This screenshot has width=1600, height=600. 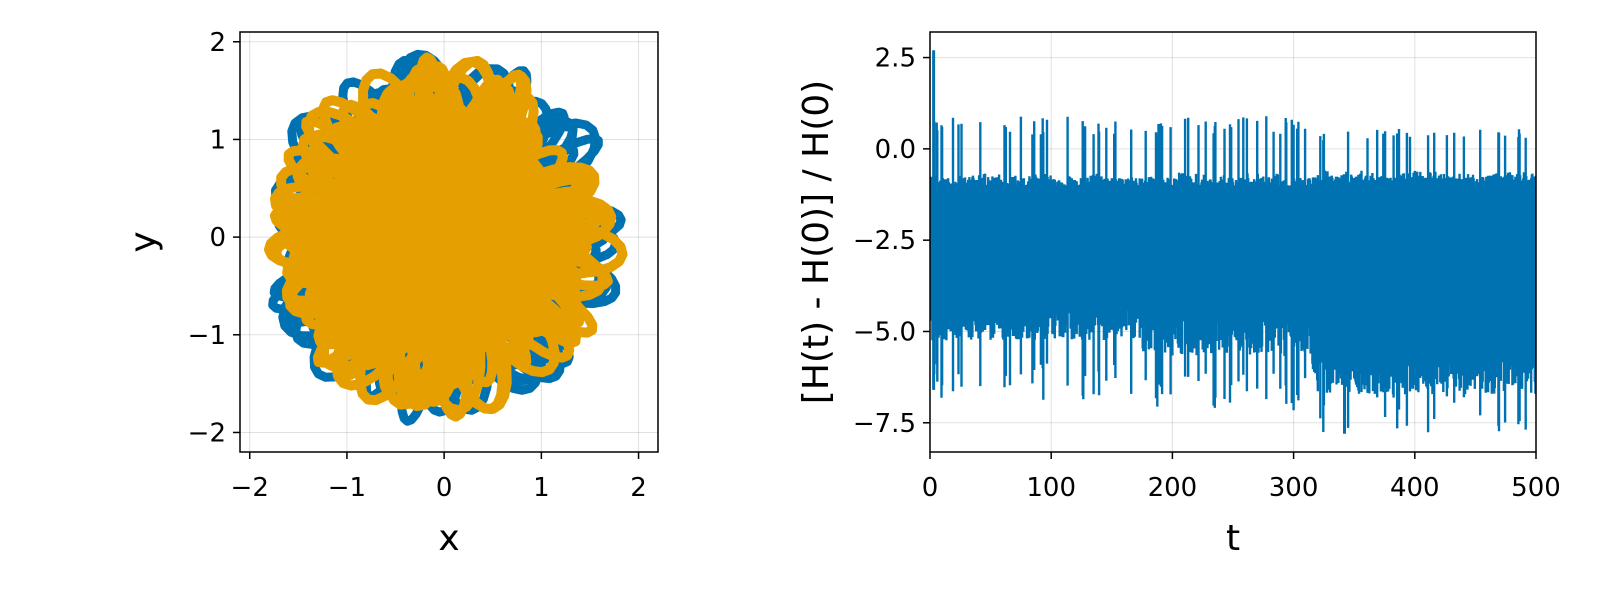 I want to click on x-tick-label: −1, so click(x=347, y=488).